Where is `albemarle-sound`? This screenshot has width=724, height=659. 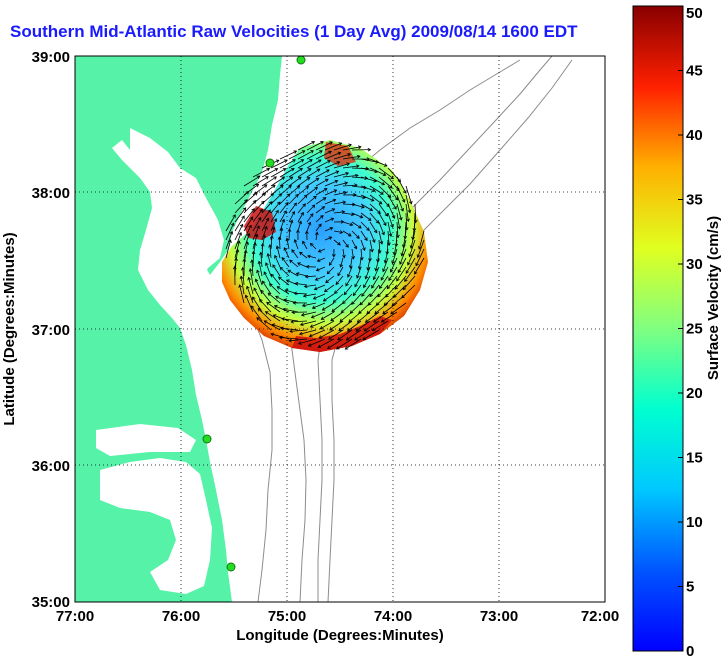
albemarle-sound is located at coordinates (146, 440).